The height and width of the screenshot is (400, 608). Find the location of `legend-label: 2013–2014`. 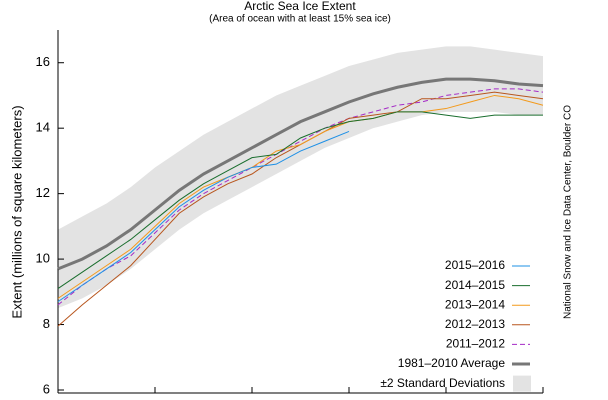

legend-label: 2013–2014 is located at coordinates (475, 304).